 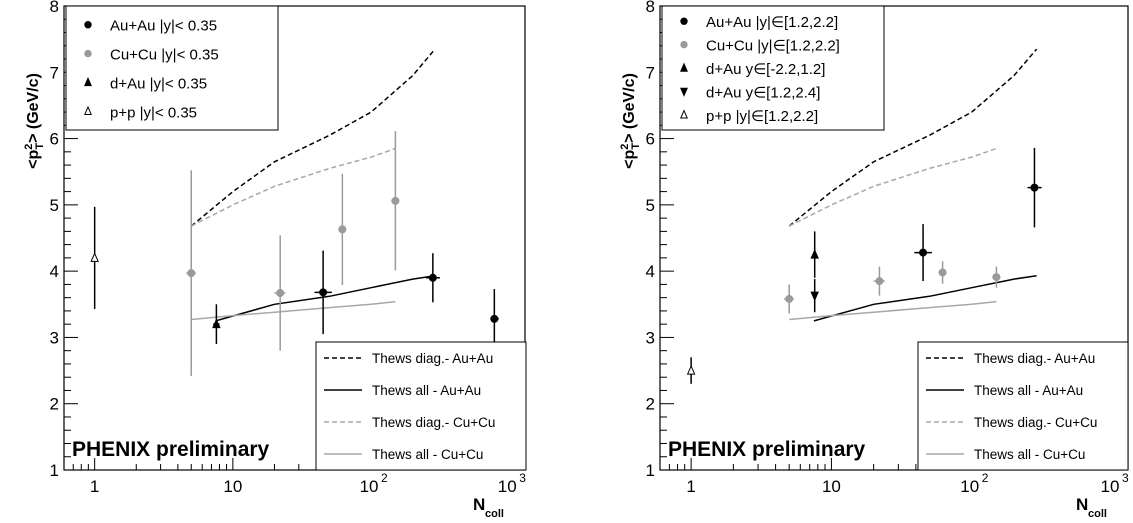 What do you see at coordinates (650, 404) in the screenshot?
I see `y-tick-label: 2` at bounding box center [650, 404].